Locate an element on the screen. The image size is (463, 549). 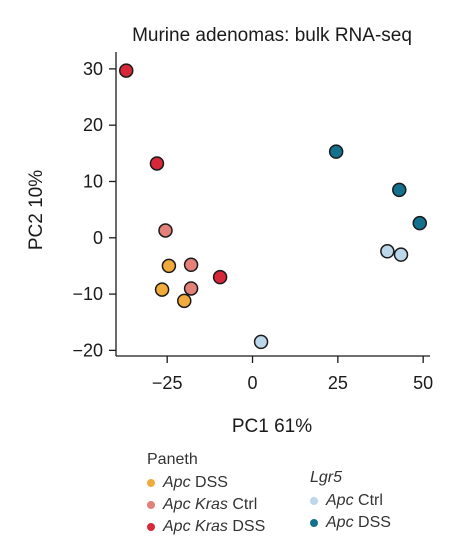
legend-group-lgr5: Lgr5 Apc Ctrl Apc DSS is located at coordinates (350, 501).